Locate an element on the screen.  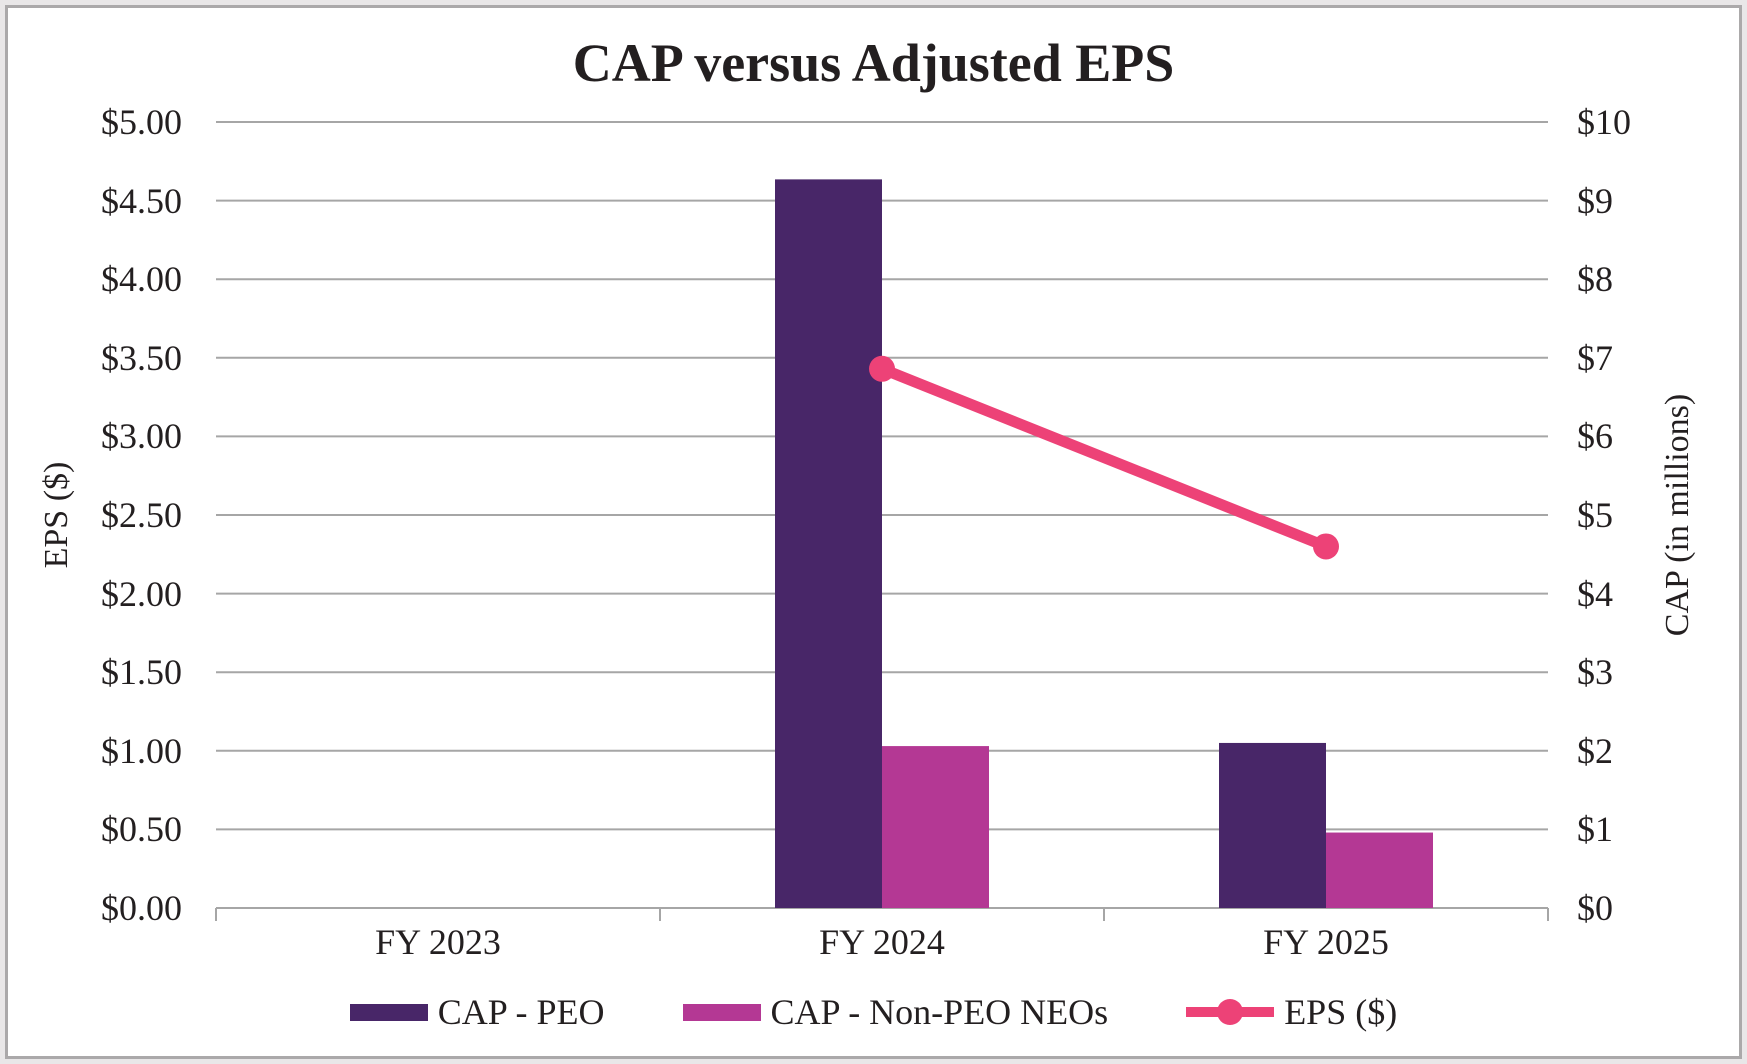
legend-item-cap-peo: CAP - PEO is located at coordinates (477, 1012).